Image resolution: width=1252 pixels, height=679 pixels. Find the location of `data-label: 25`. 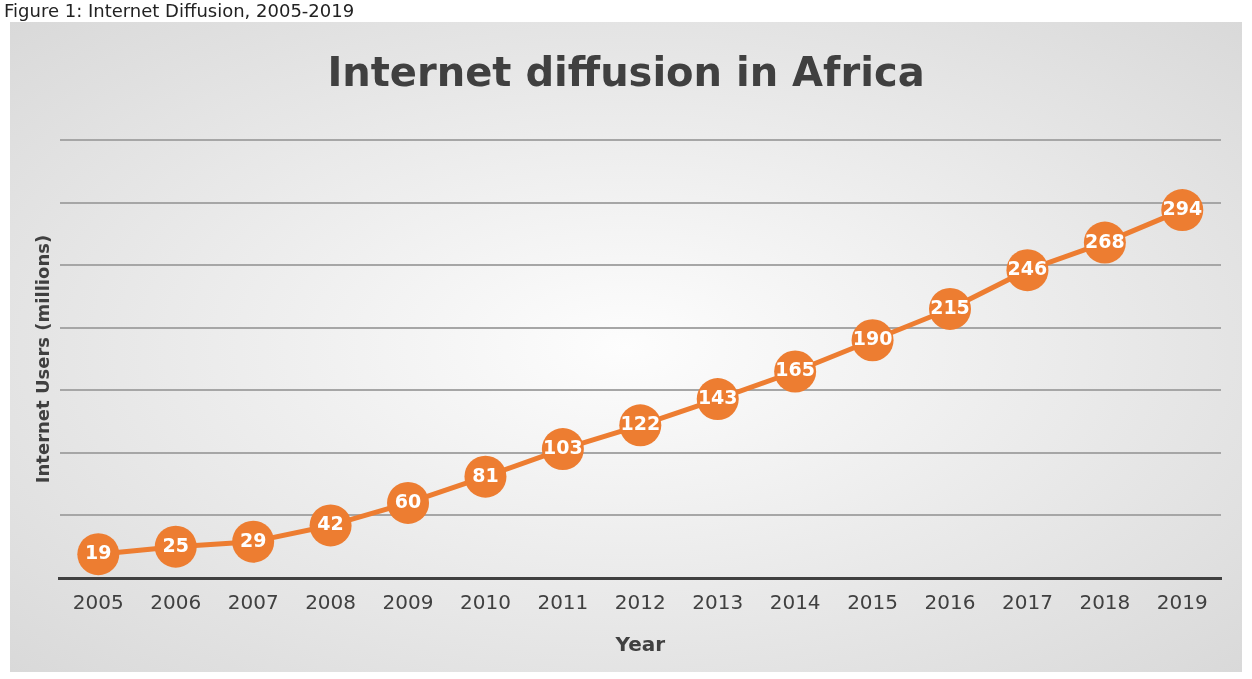

data-label: 25 is located at coordinates (175, 544).